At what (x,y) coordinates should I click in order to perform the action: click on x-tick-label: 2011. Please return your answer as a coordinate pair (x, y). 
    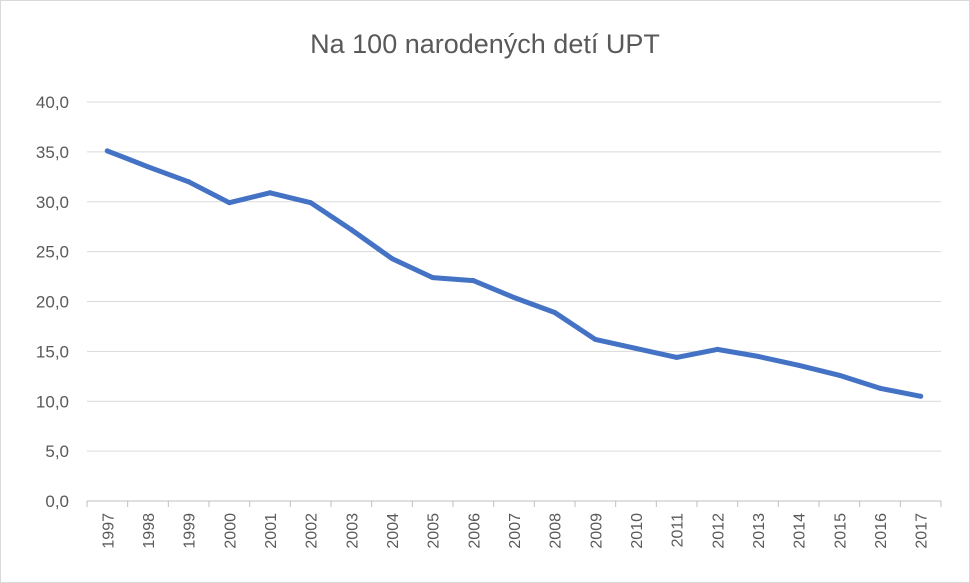
    Looking at the image, I should click on (678, 530).